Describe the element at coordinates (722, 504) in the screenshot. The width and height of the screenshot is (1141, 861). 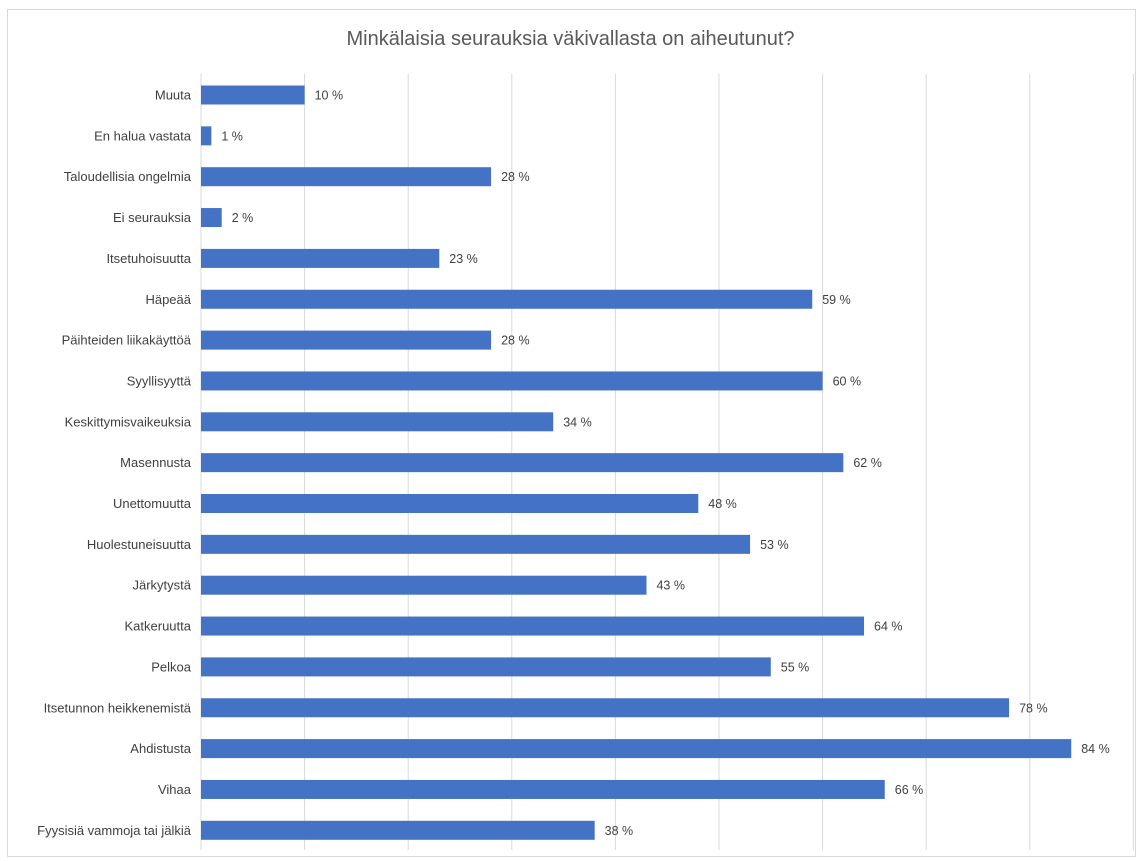
I see `data-label: 48 %` at that location.